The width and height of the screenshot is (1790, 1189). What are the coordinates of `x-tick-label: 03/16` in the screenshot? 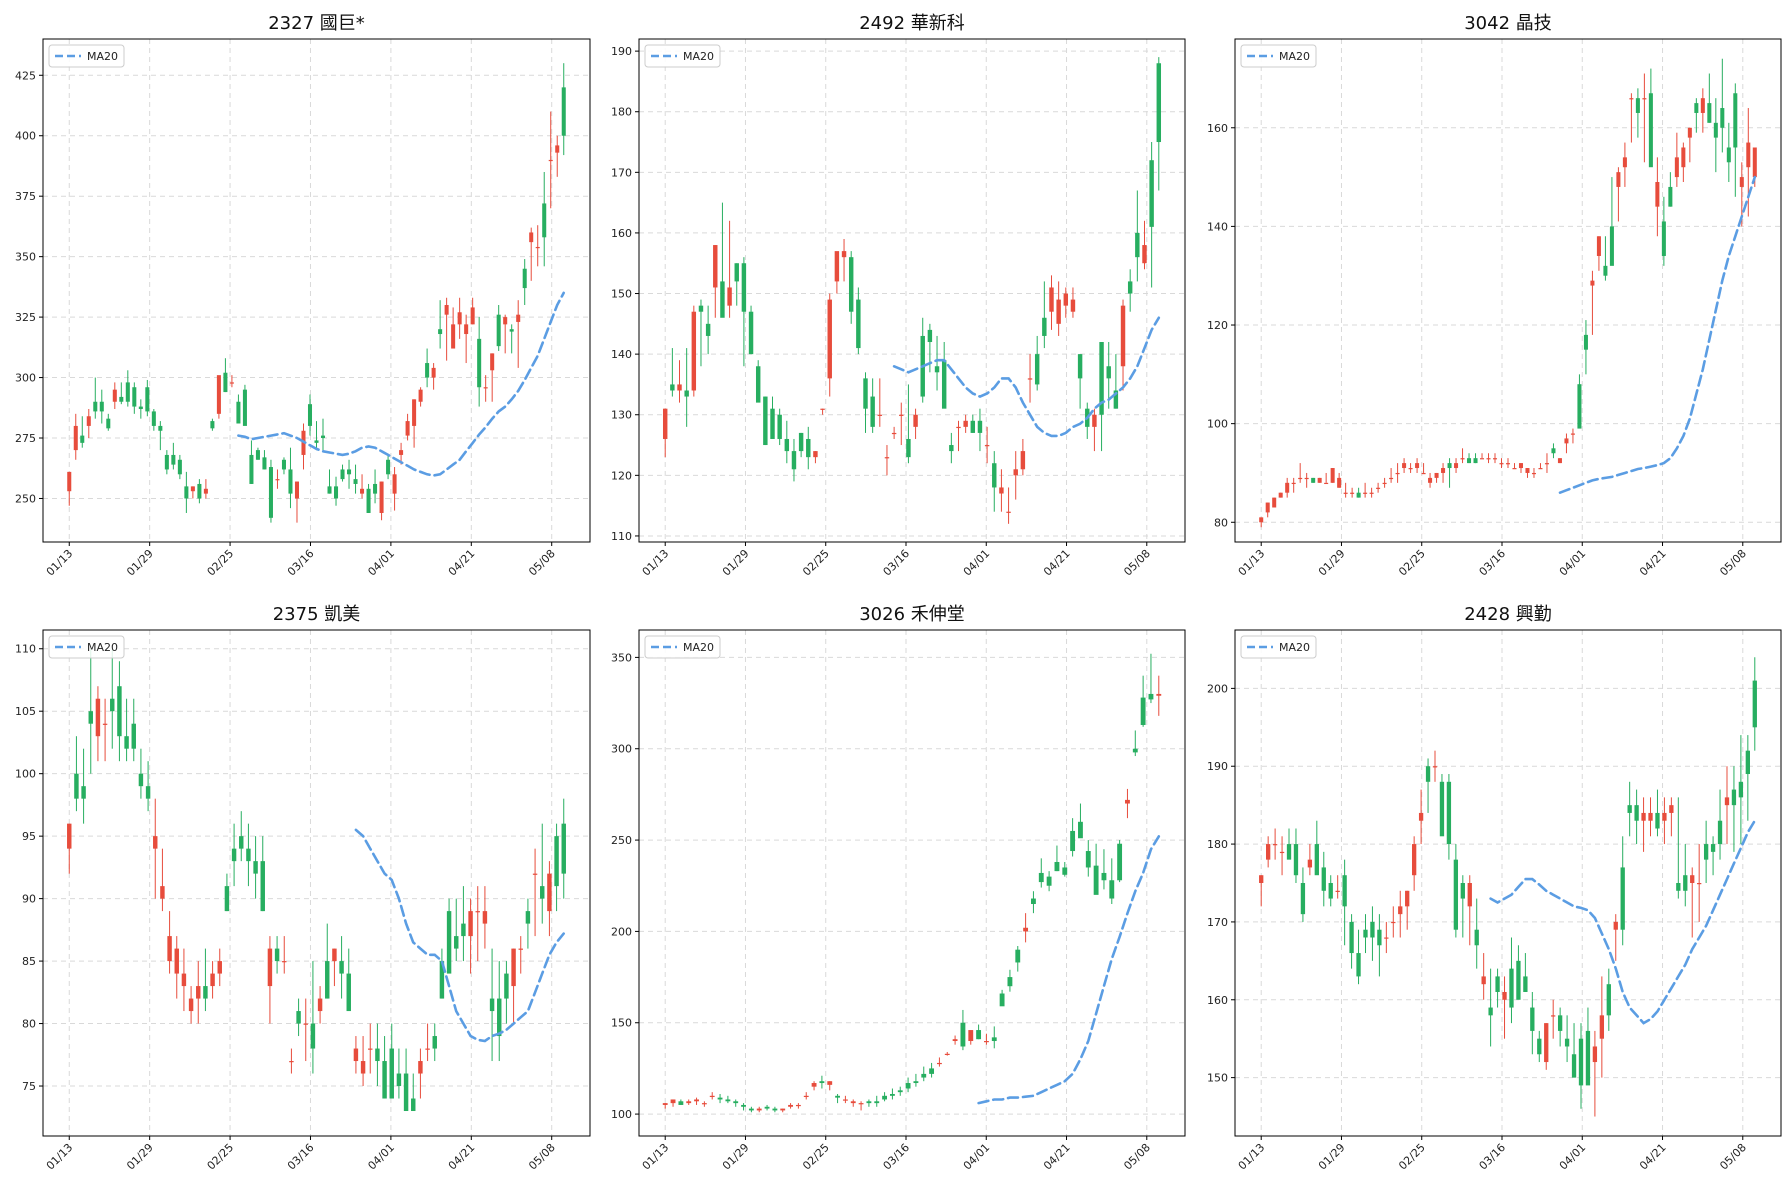 It's located at (1493, 1157).